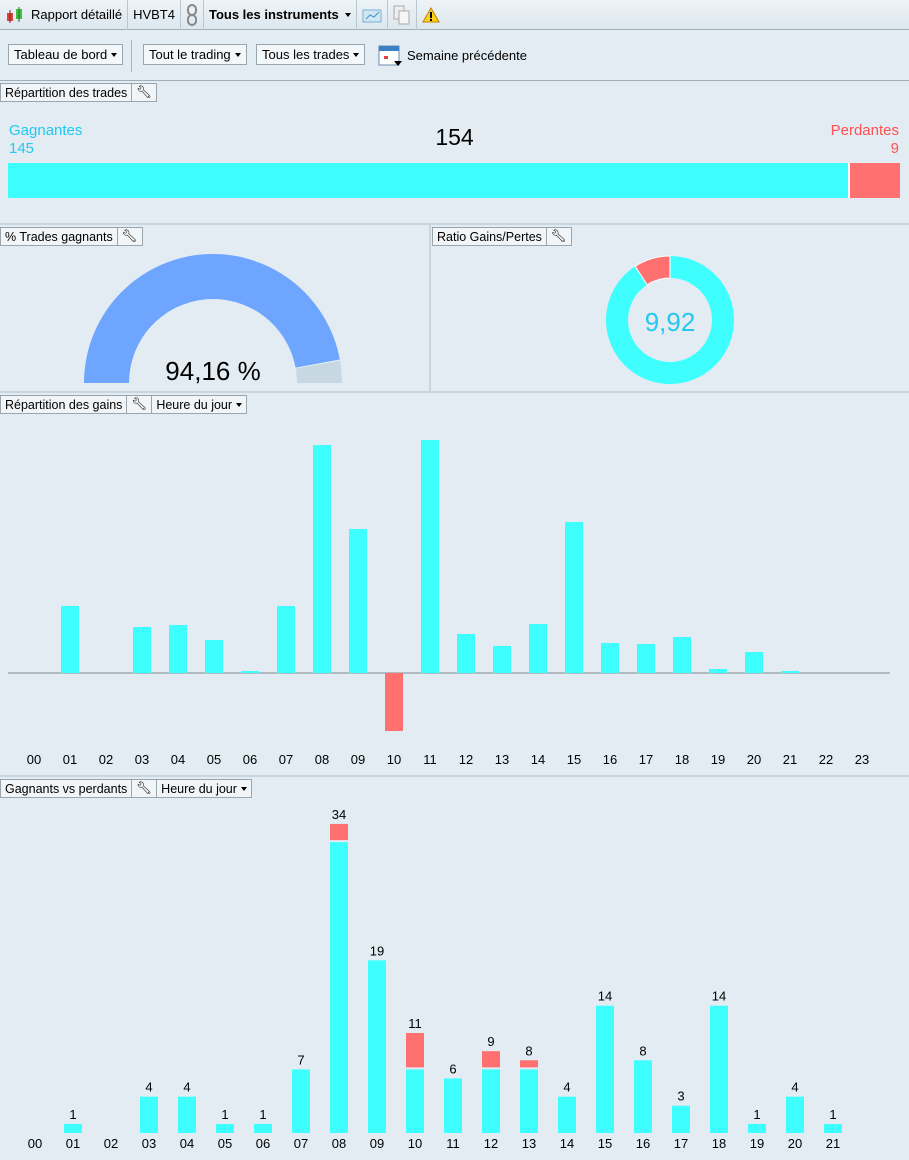 The height and width of the screenshot is (1160, 909). What do you see at coordinates (79, 92) in the screenshot?
I see `repartition-panel-title: Répartition des trades 🔧︎` at bounding box center [79, 92].